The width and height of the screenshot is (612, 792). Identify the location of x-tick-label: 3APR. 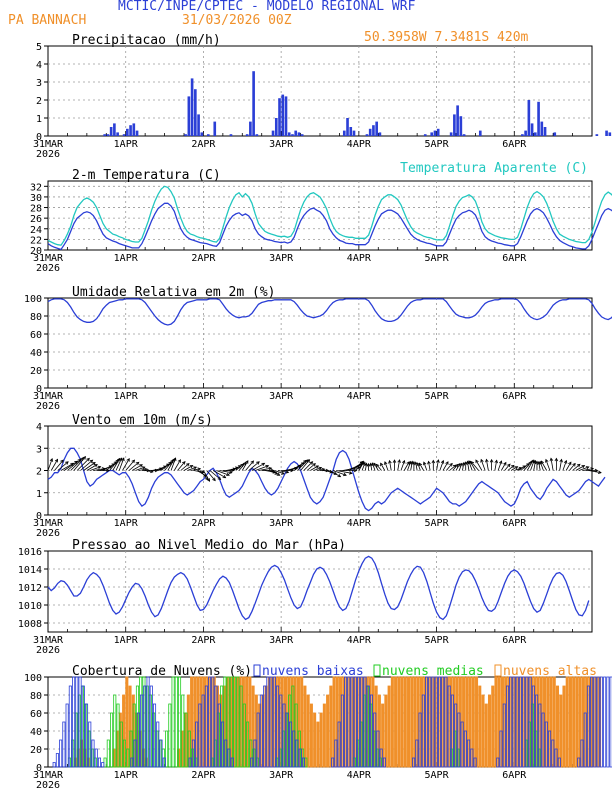
(281, 523).